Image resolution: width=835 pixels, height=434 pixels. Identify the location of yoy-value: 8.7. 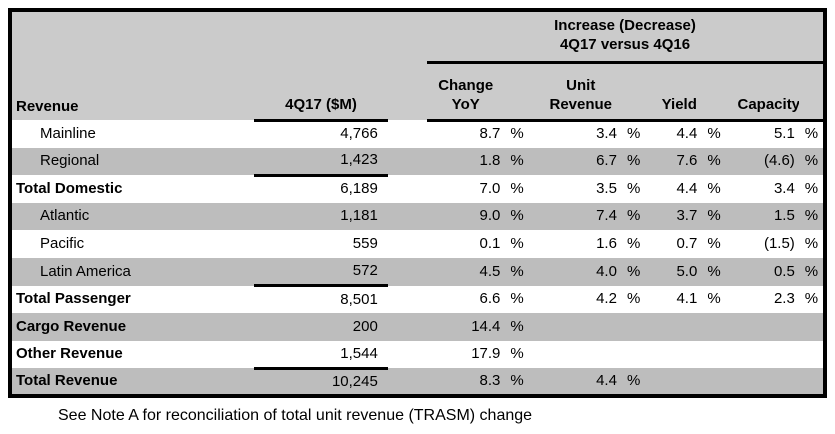
(466, 134).